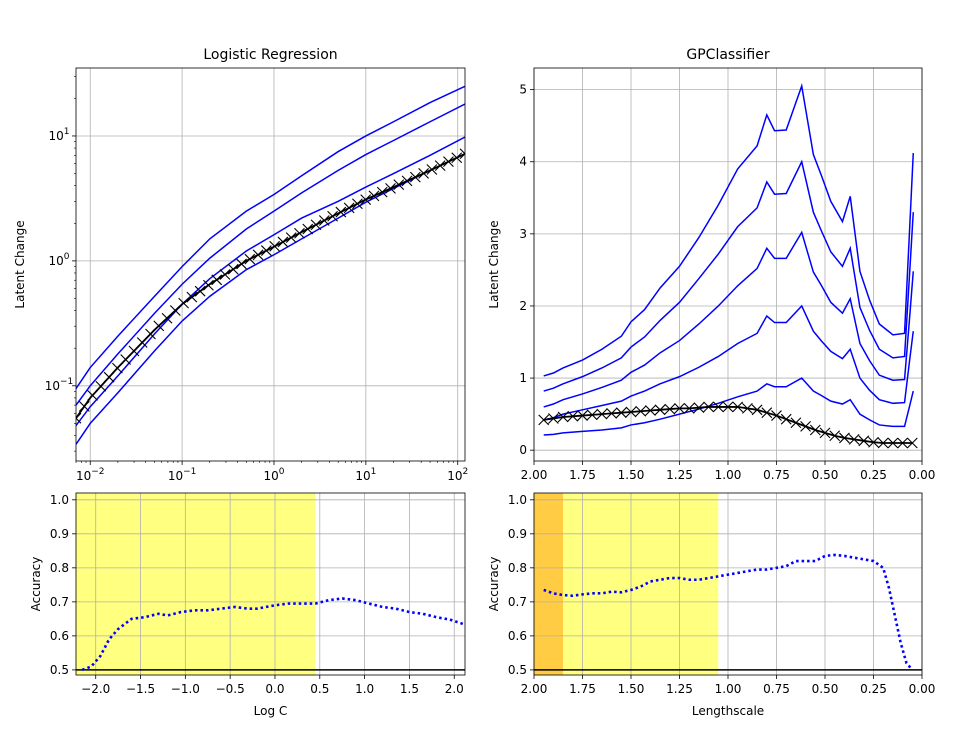  What do you see at coordinates (271, 711) in the screenshot?
I see `x-axis-label: Log C` at bounding box center [271, 711].